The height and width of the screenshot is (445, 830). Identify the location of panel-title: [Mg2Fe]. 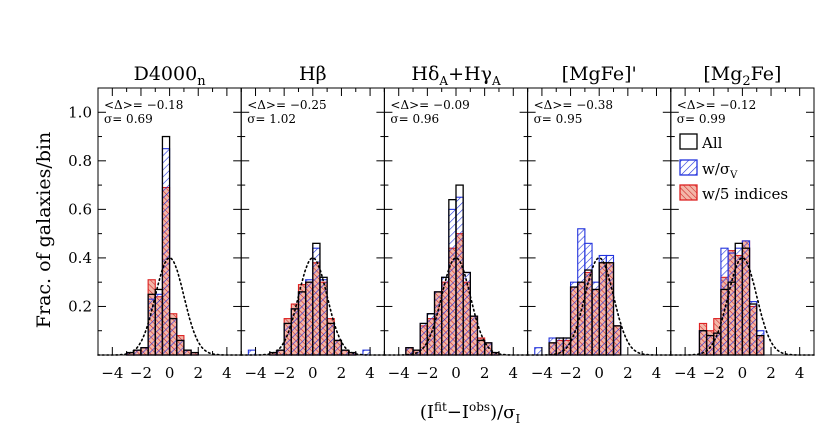
(742, 76).